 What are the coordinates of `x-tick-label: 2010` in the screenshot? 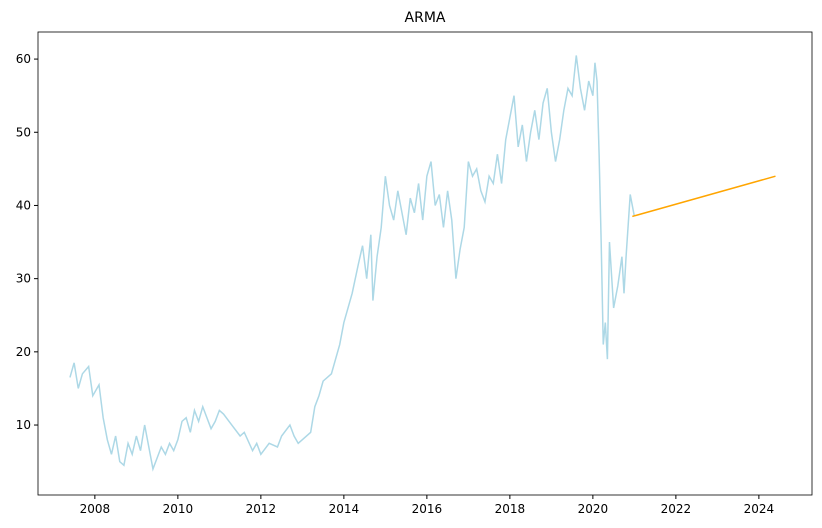 It's located at (178, 509).